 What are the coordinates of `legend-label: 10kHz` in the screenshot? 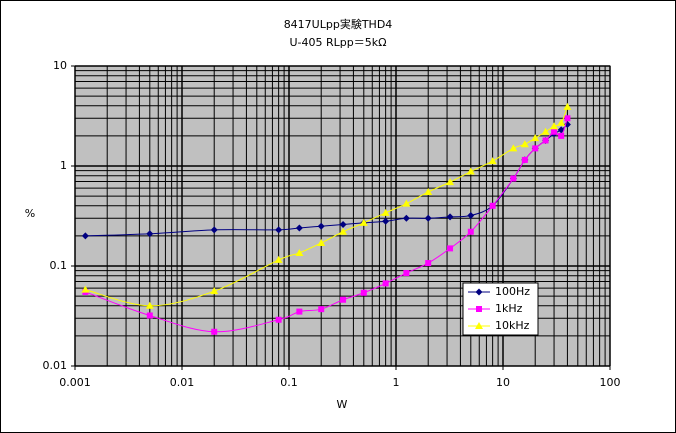 It's located at (512, 325).